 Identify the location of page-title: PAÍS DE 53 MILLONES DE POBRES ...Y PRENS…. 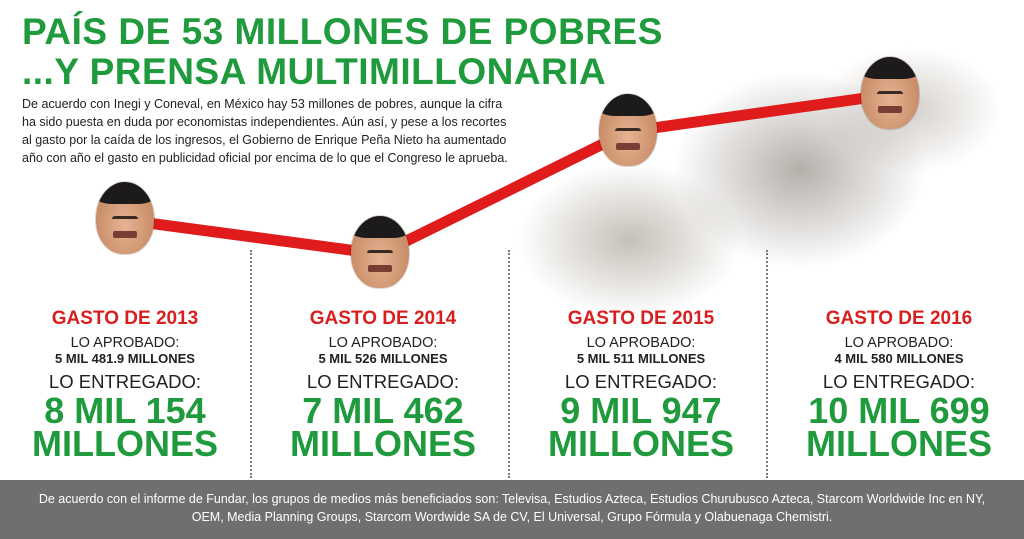
(342, 52).